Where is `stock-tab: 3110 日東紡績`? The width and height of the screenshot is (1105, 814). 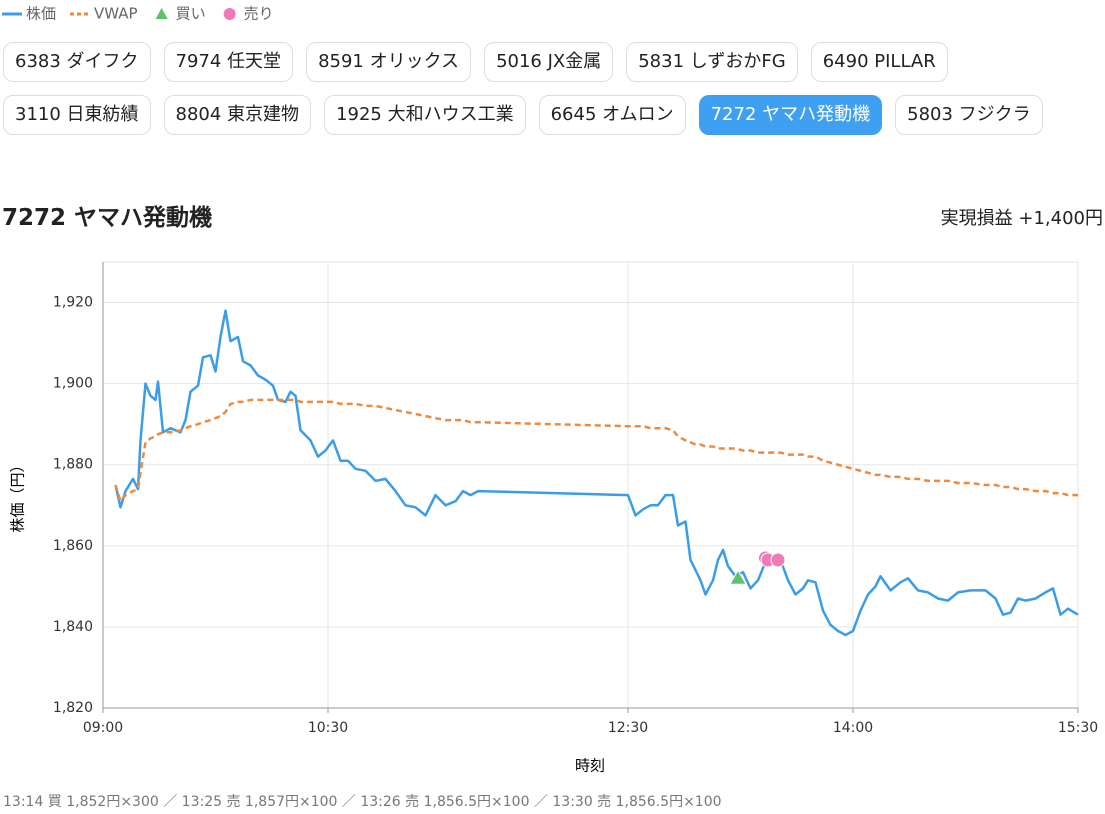 stock-tab: 3110 日東紡績 is located at coordinates (77, 115).